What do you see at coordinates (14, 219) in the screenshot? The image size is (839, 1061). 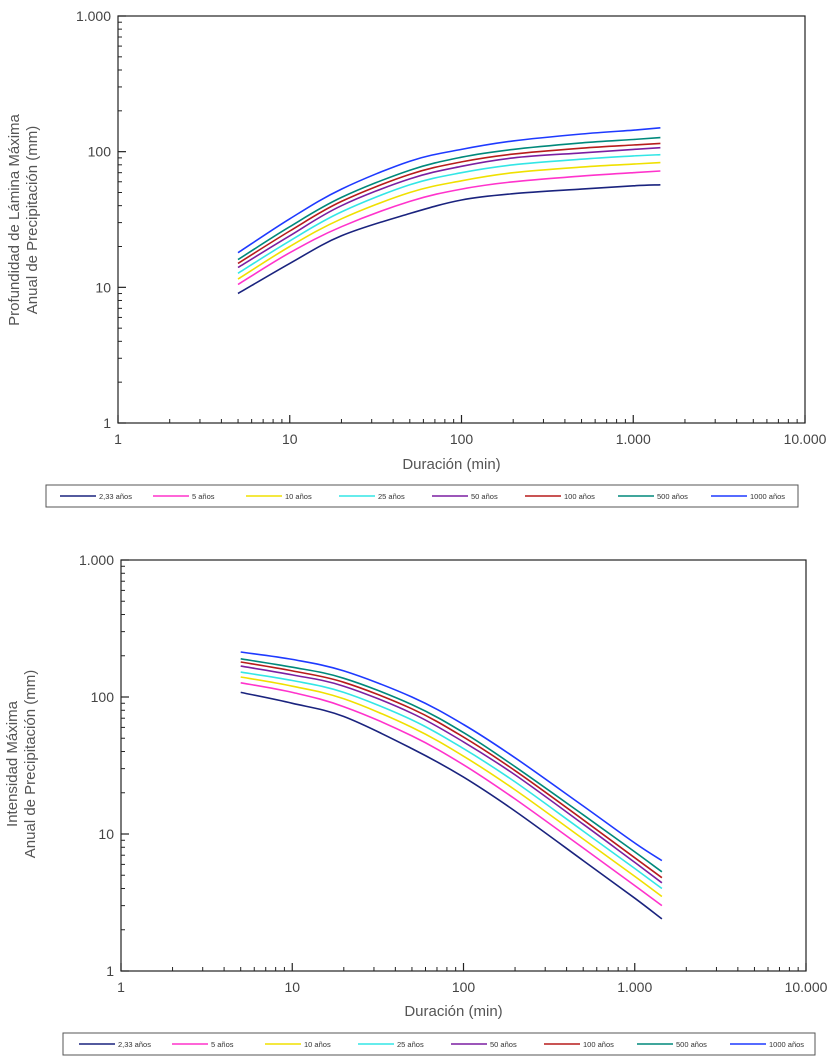 I see `y-axis-title: Profundidad de Lámina Máxima` at bounding box center [14, 219].